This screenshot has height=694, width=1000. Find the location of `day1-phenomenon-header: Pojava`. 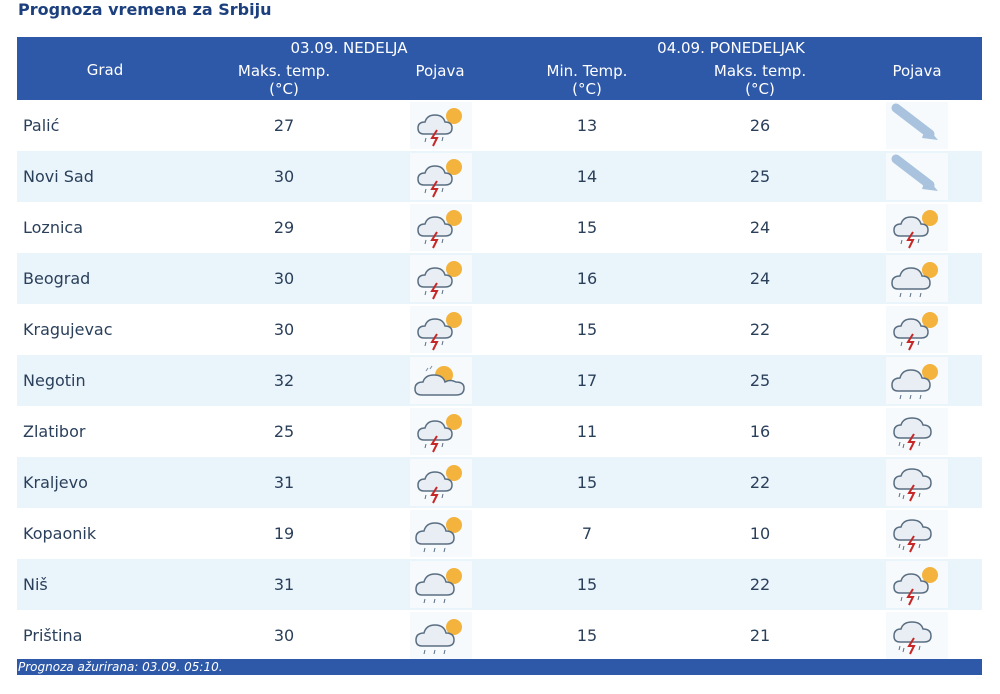

day1-phenomenon-header: Pojava is located at coordinates (440, 71).